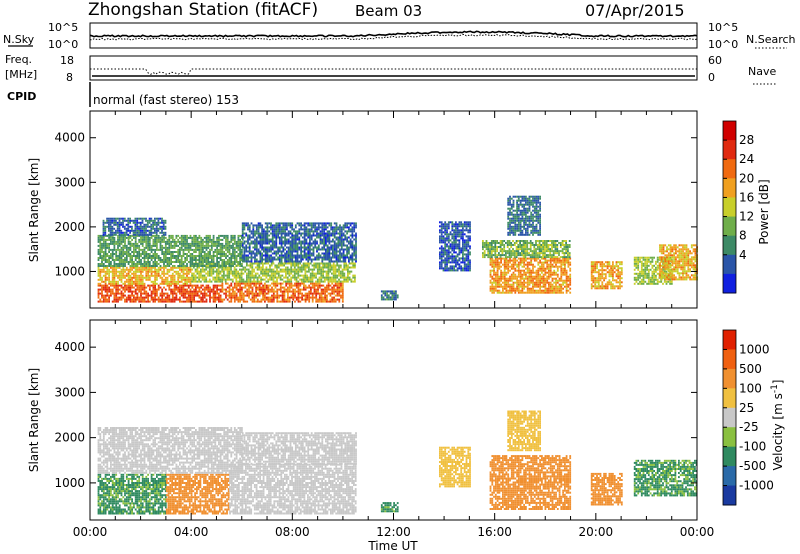  Describe the element at coordinates (399, 36) in the screenshot. I see `nsky-panel: N.Sky 10^5 10^0 10^5 10^0 N.Search` at that location.